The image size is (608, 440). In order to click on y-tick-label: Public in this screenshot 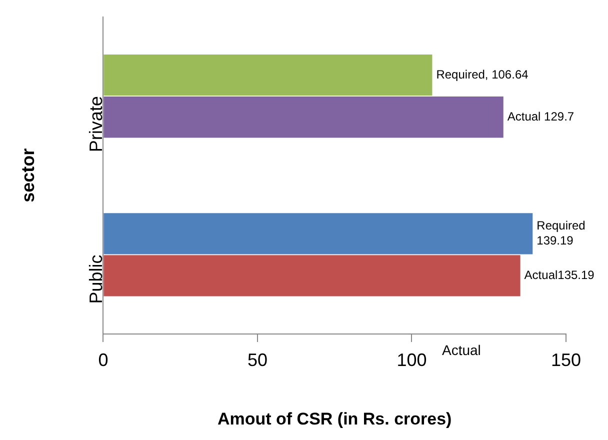, I will do `click(96, 279)`.